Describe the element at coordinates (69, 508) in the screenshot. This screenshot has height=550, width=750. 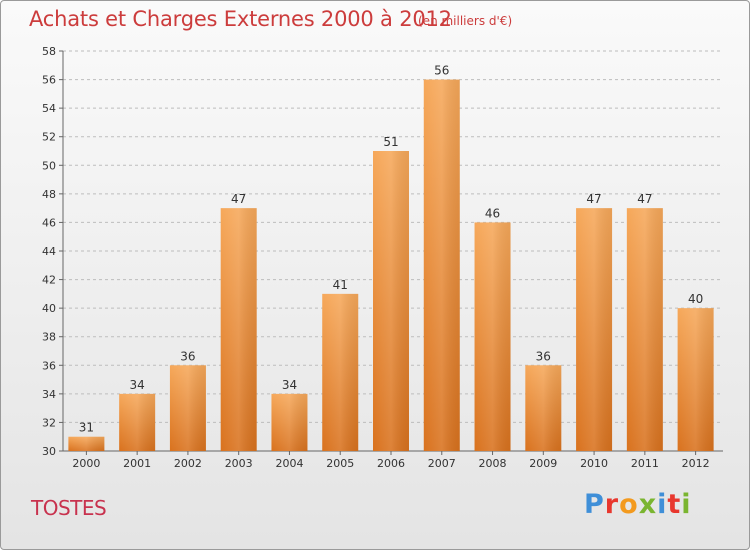
I see `commune-name: TOSTES` at that location.